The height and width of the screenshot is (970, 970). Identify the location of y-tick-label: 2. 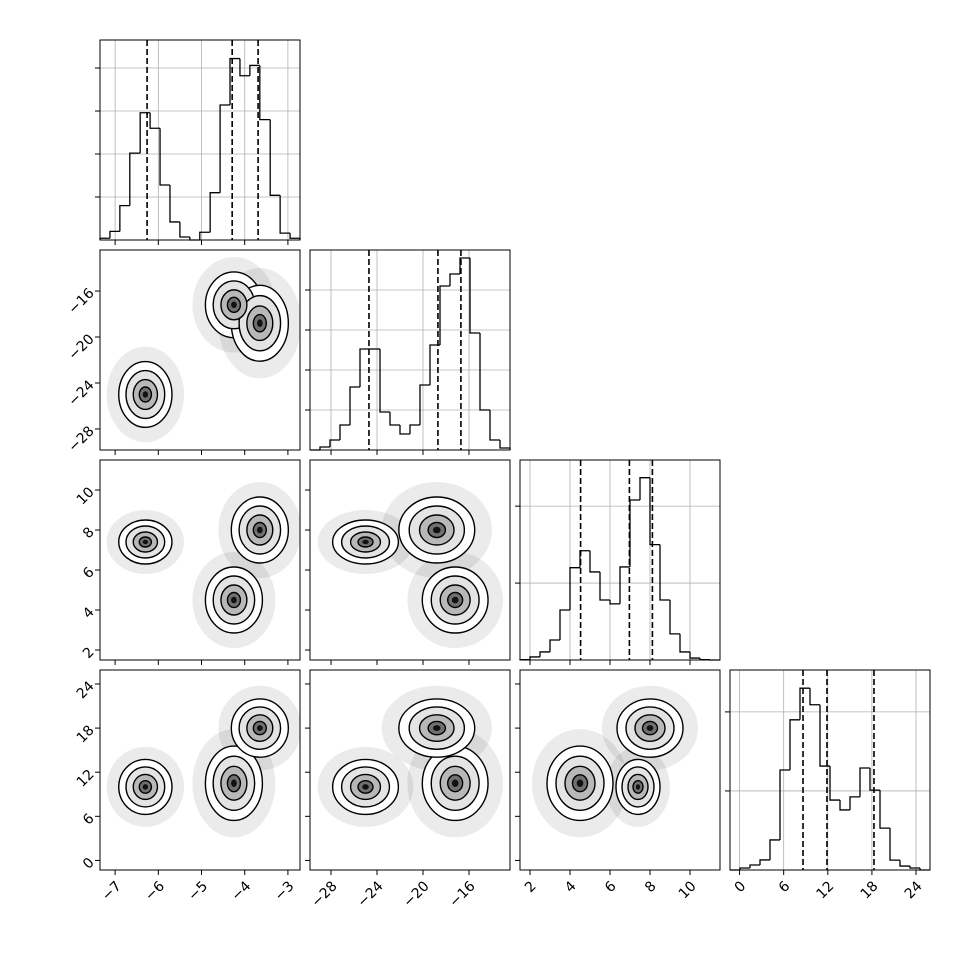
(89, 653).